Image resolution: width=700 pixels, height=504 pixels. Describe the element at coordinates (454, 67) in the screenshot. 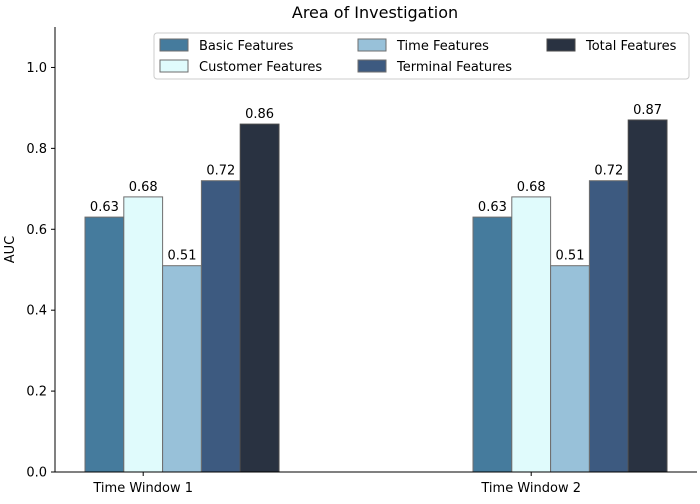

I see `legend-entry-label: Terminal Features` at that location.